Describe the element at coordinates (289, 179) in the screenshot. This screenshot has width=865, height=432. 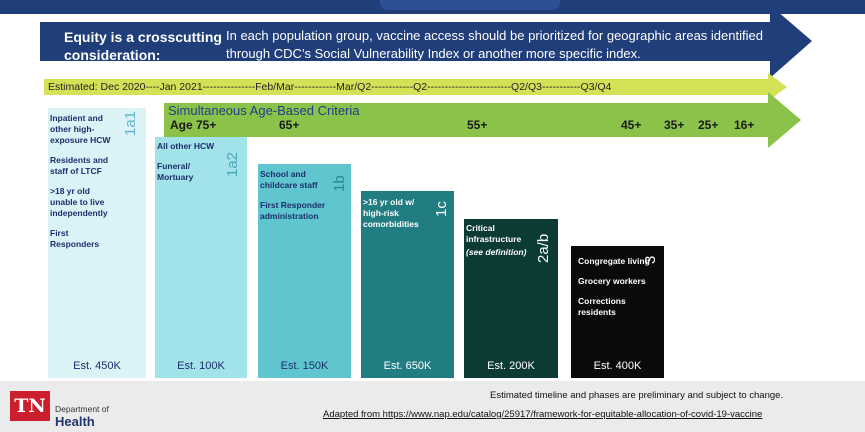
I see `phase-1b-item: School and childcare staff` at that location.